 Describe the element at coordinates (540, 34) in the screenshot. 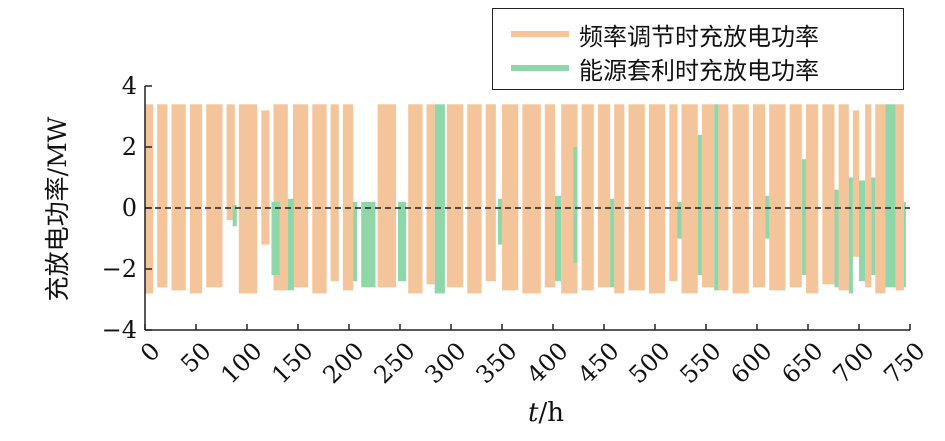

I see `legend-swatch-frequency` at that location.